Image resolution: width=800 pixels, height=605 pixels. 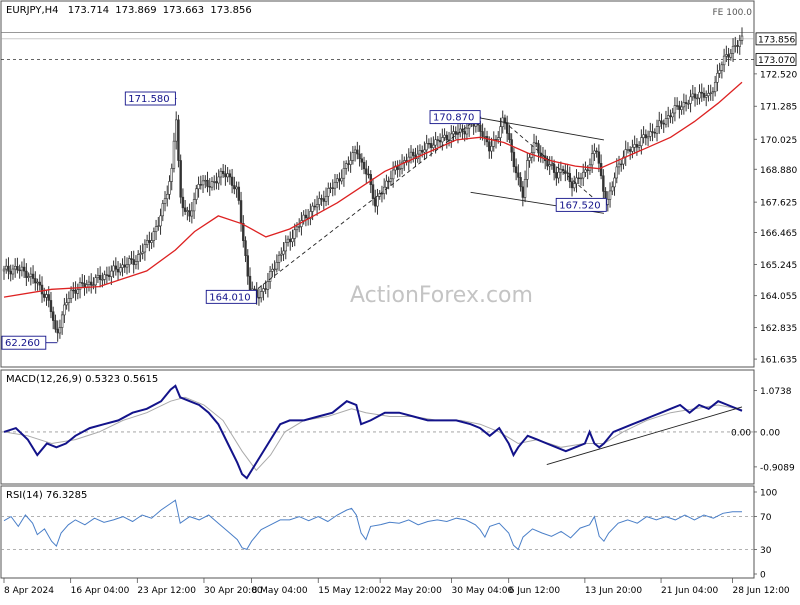 What do you see at coordinates (29, 591) in the screenshot?
I see `time-tick-label: 8 Apr 2024` at bounding box center [29, 591].